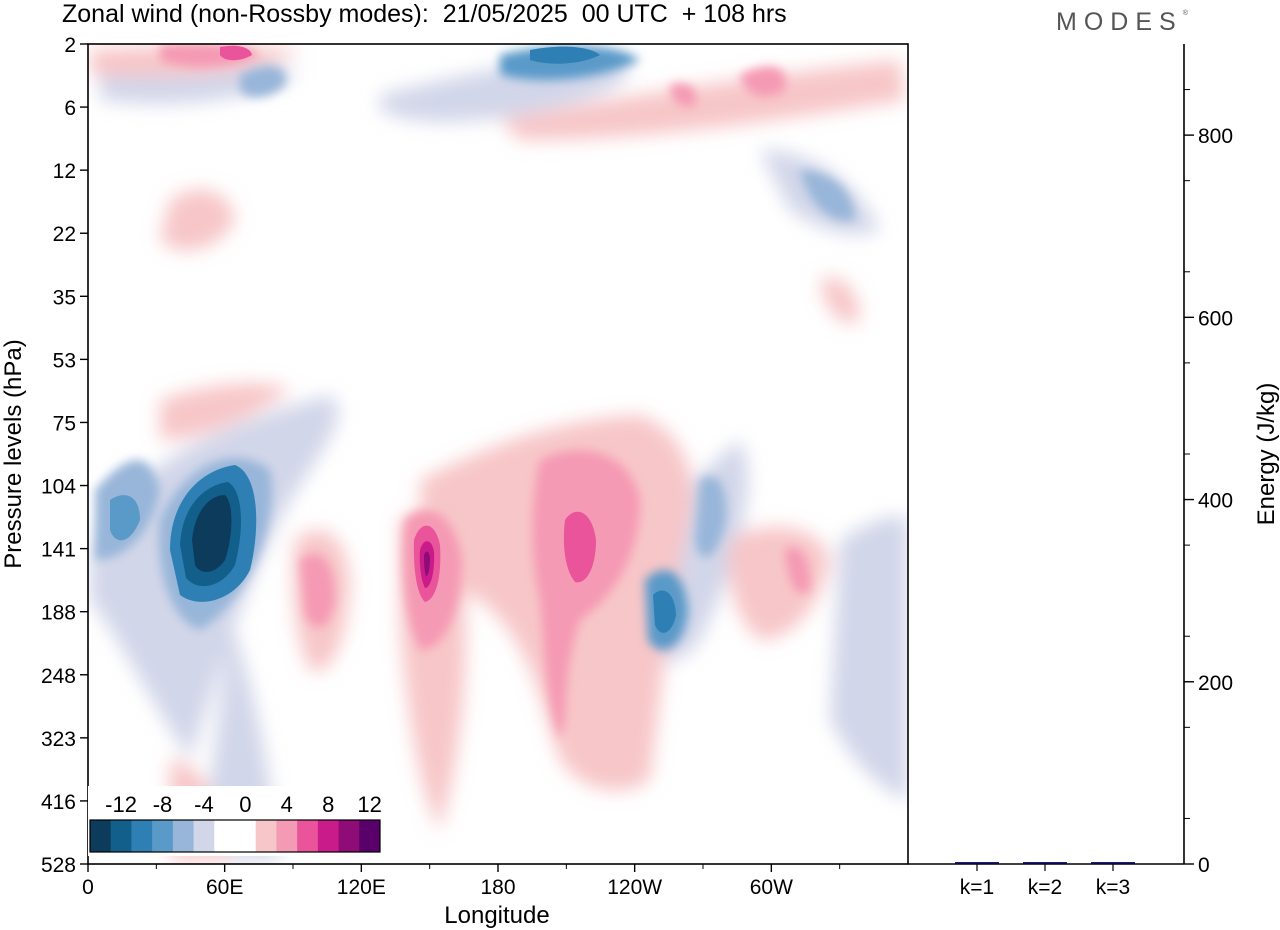 The image size is (1280, 930). Describe the element at coordinates (58, 550) in the screenshot. I see `y-tick-label: 141` at that location.